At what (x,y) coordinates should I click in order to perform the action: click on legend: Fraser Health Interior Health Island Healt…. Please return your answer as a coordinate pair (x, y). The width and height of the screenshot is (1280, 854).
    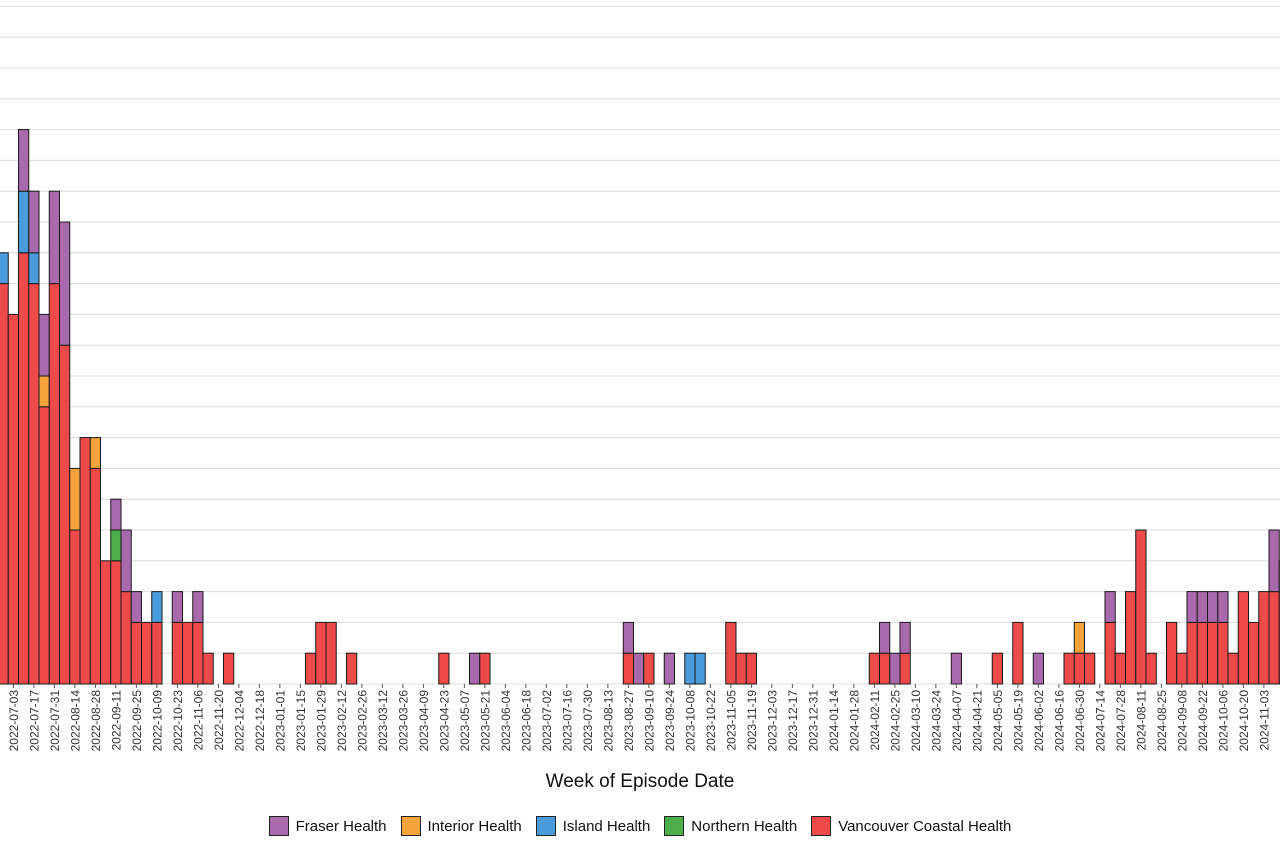
    Looking at the image, I should click on (640, 826).